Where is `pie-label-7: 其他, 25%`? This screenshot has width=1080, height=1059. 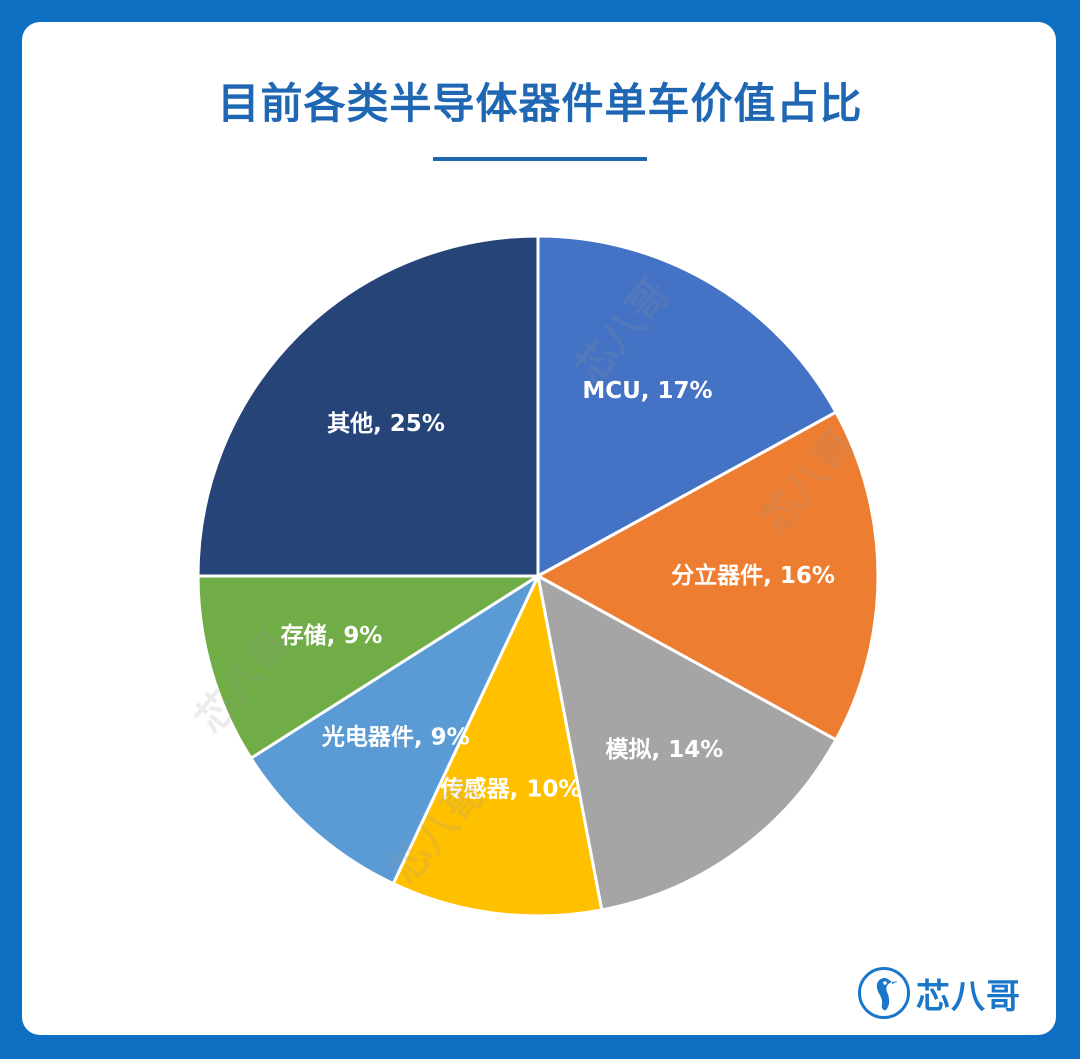 pie-label-7: 其他, 25% is located at coordinates (386, 424).